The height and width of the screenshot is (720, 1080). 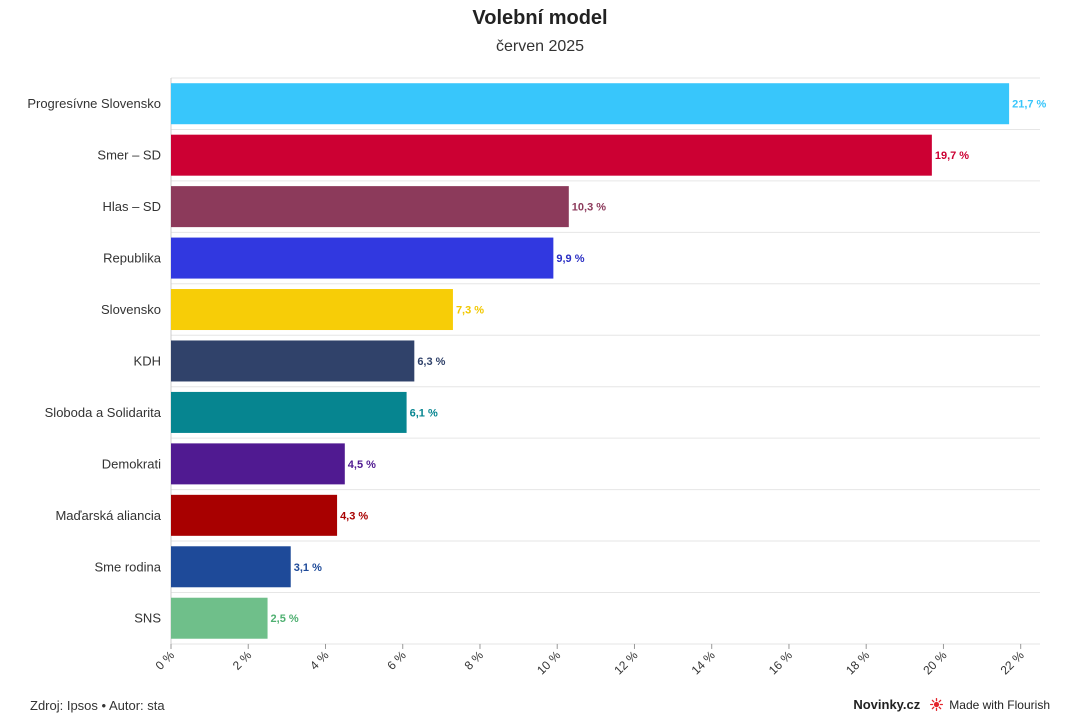 What do you see at coordinates (308, 568) in the screenshot?
I see `value-label: 3,1 %` at bounding box center [308, 568].